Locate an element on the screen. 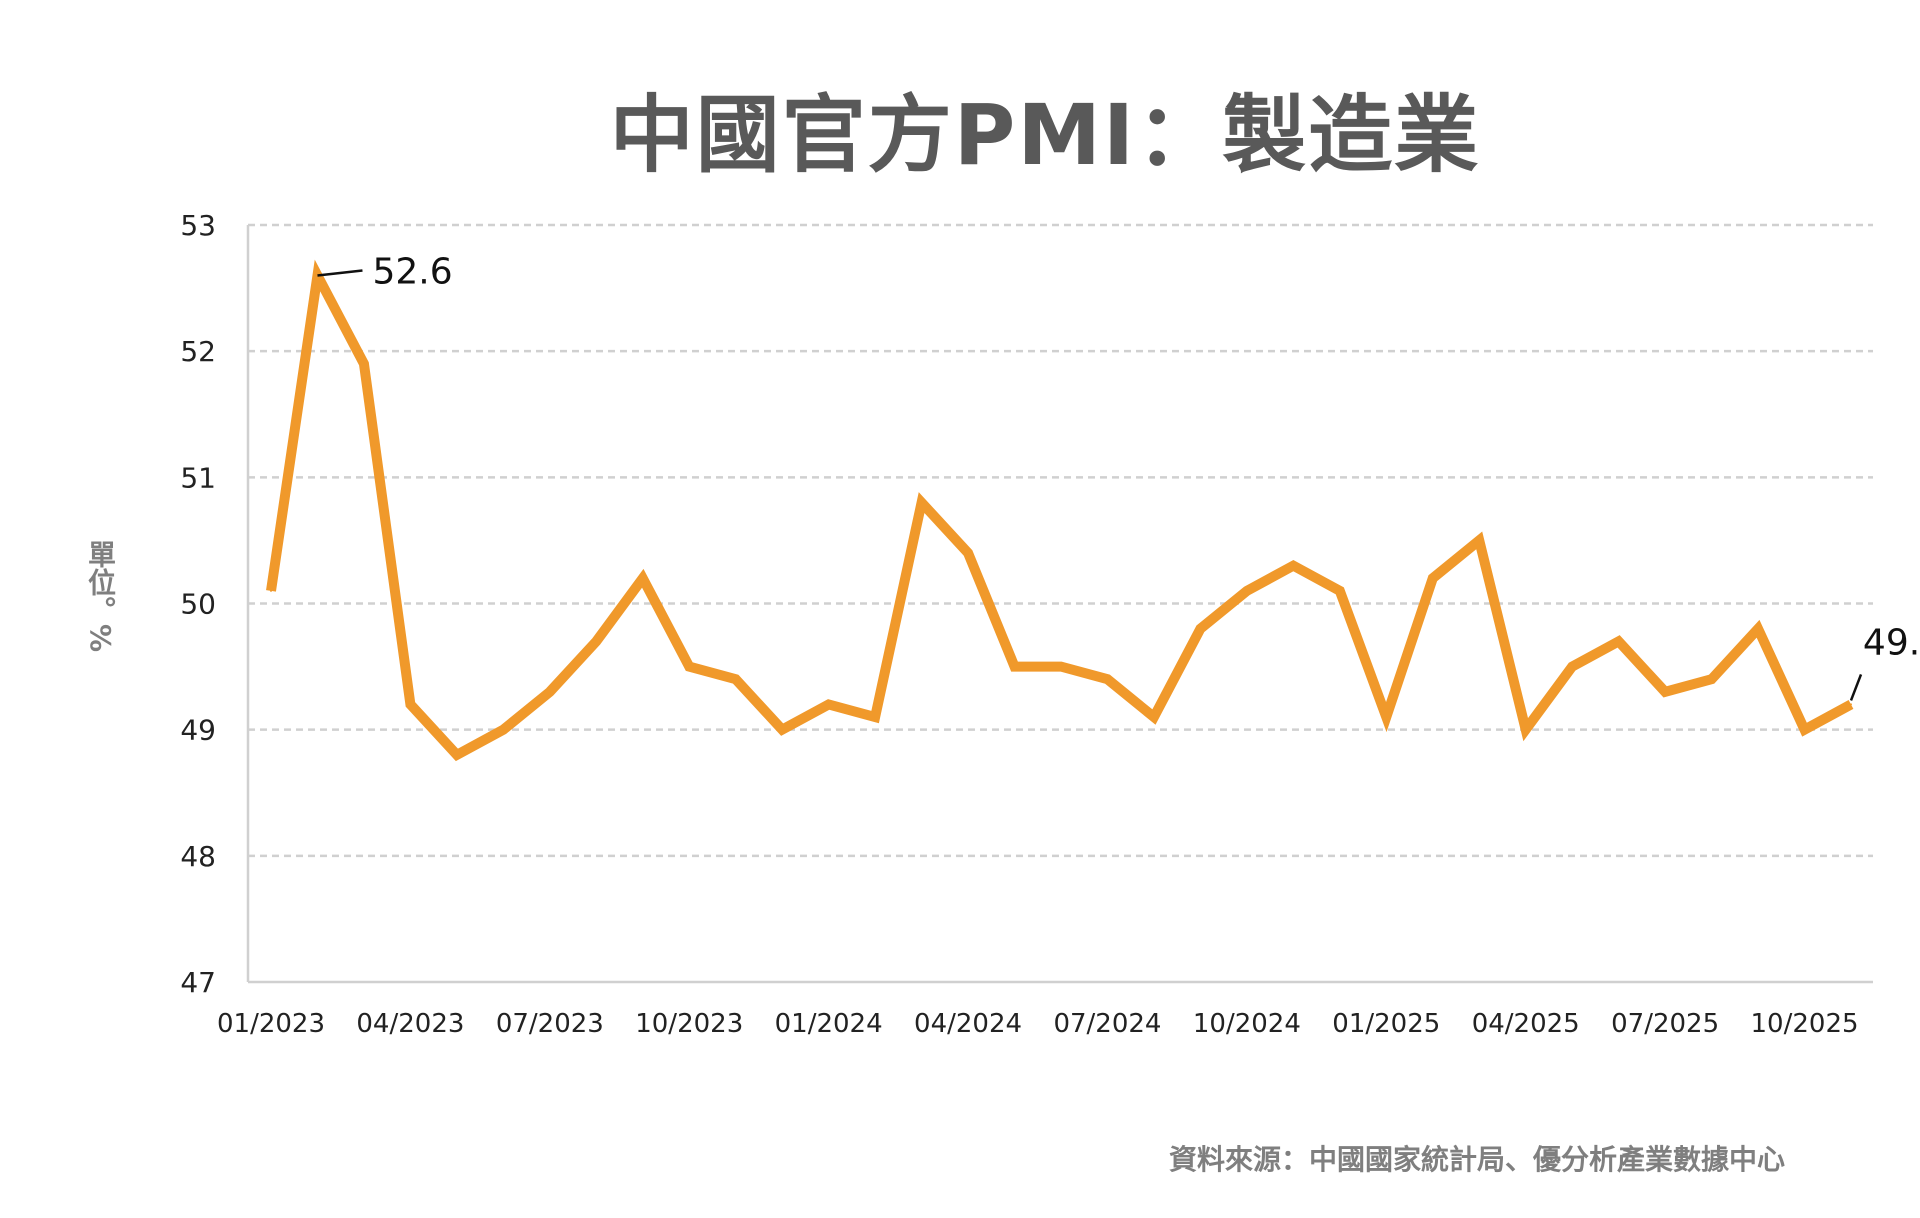 This screenshot has width=1920, height=1218. x-tick-label: 10/2024 is located at coordinates (1247, 1024).